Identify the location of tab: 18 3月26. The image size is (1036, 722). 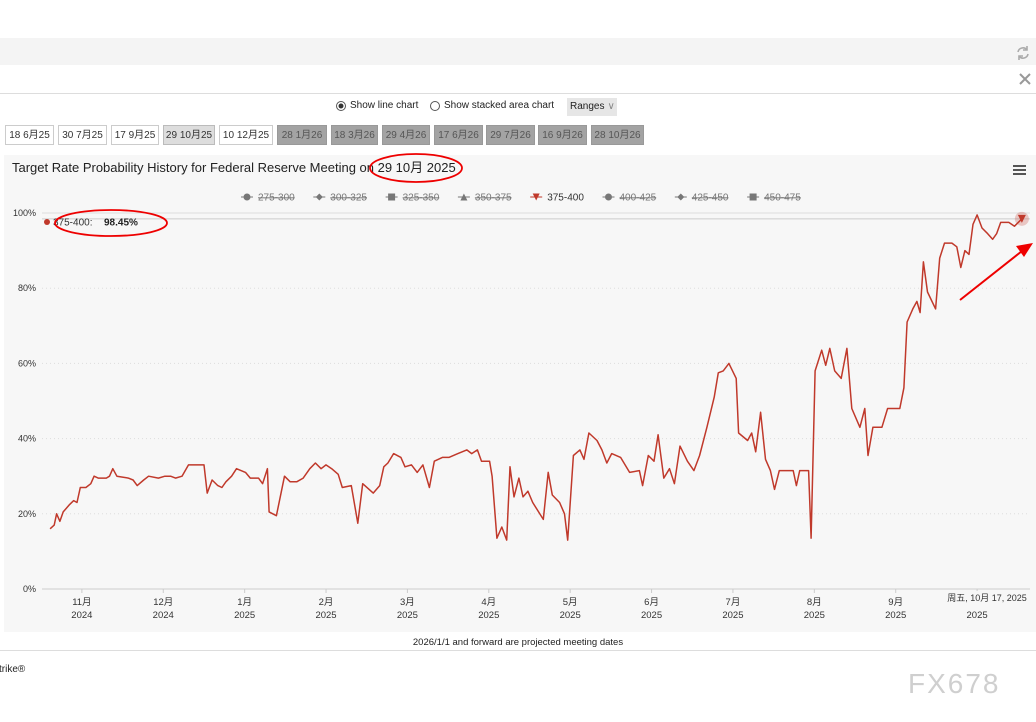
(354, 135).